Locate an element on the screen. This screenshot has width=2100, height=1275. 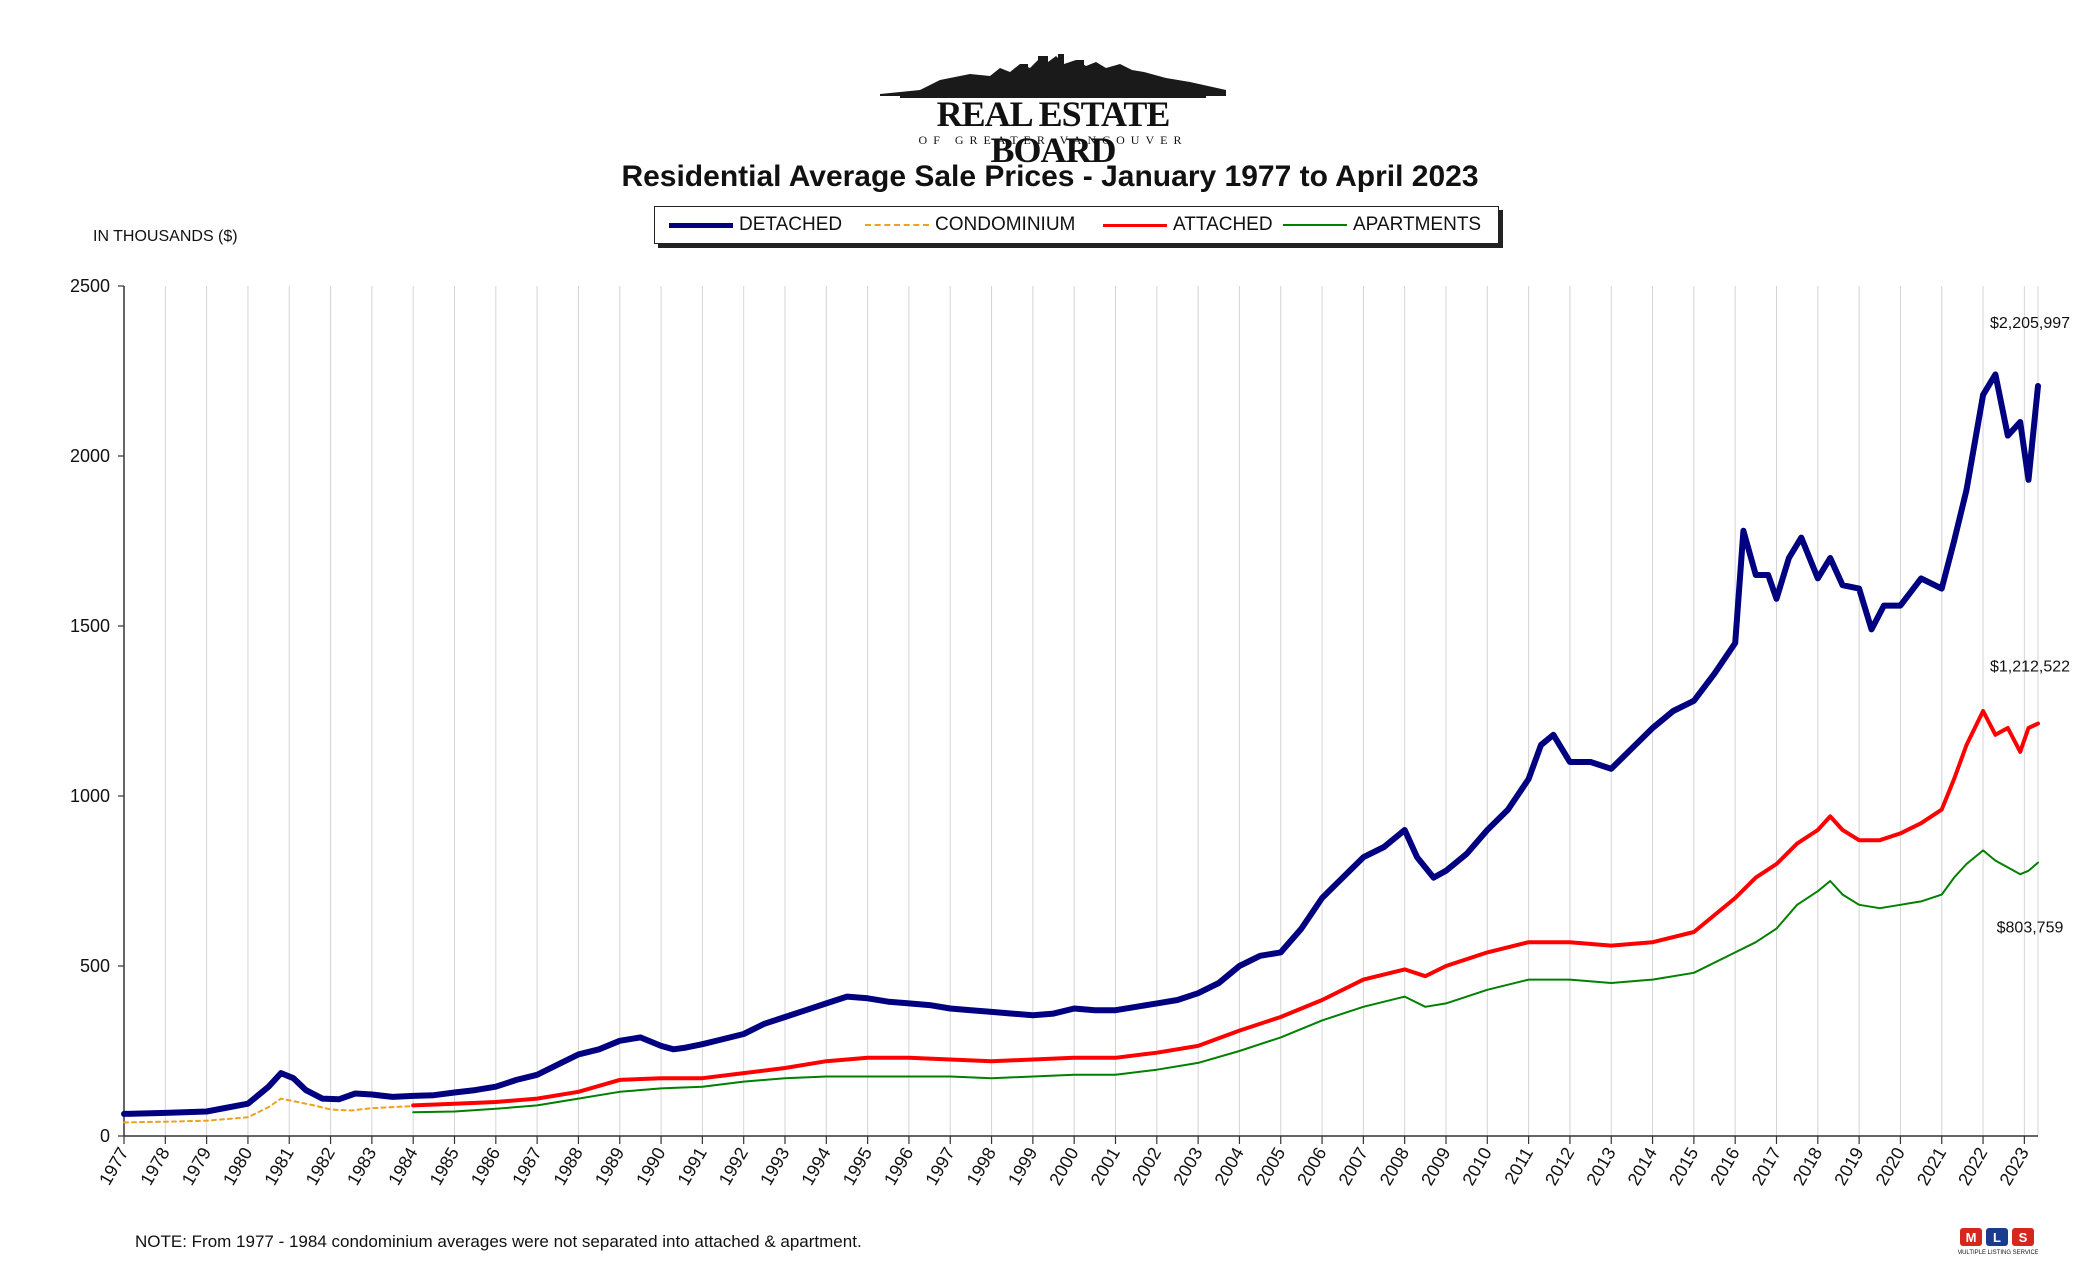
x-tick-label-2017: 2017 is located at coordinates (1766, 1166).